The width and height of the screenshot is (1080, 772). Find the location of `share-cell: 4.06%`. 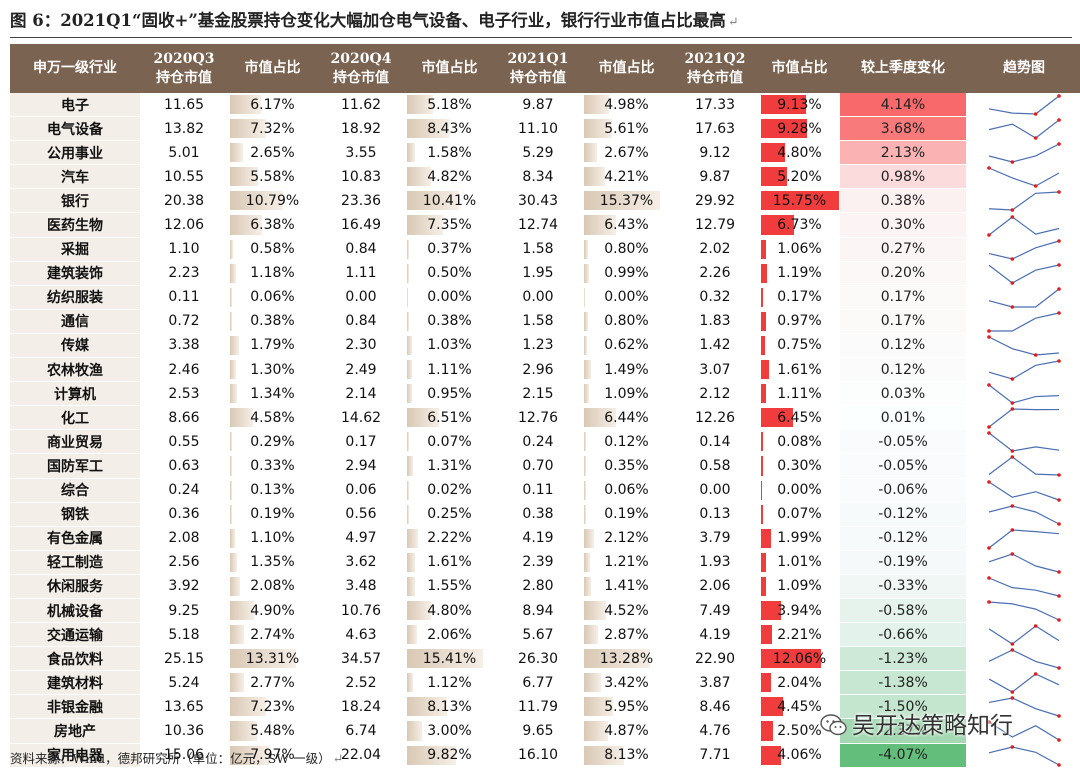

share-cell: 4.06% is located at coordinates (799, 755).